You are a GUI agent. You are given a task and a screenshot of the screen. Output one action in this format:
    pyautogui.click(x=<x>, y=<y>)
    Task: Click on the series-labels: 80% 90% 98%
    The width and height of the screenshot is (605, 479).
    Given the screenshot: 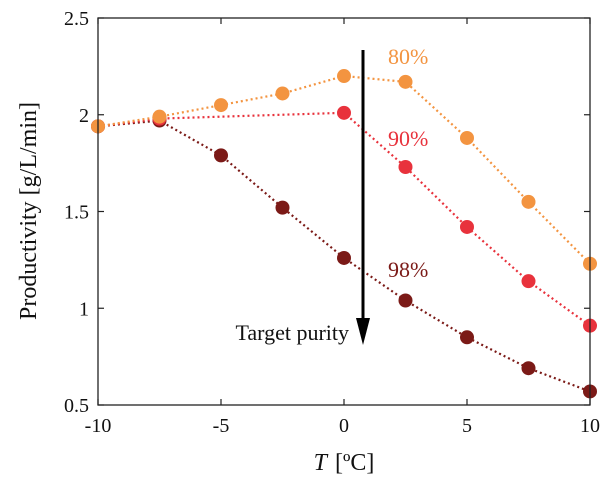 What is the action you would take?
    pyautogui.click(x=408, y=163)
    